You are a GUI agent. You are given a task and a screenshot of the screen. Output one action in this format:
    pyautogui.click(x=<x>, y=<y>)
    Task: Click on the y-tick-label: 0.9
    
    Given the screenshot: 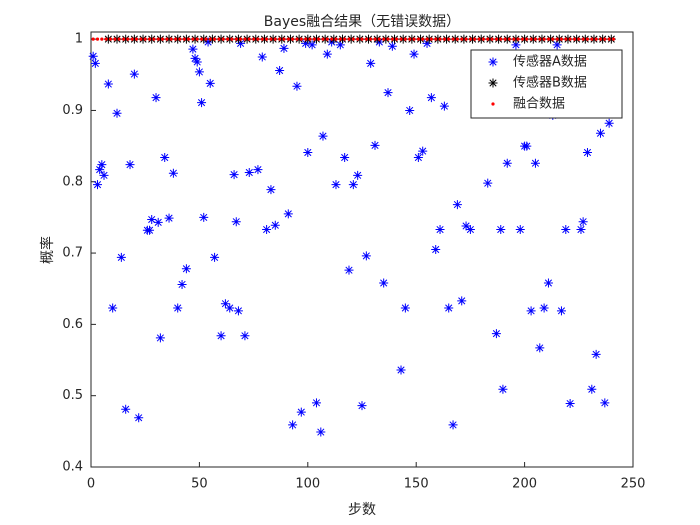 What is the action you would take?
    pyautogui.click(x=72, y=110)
    